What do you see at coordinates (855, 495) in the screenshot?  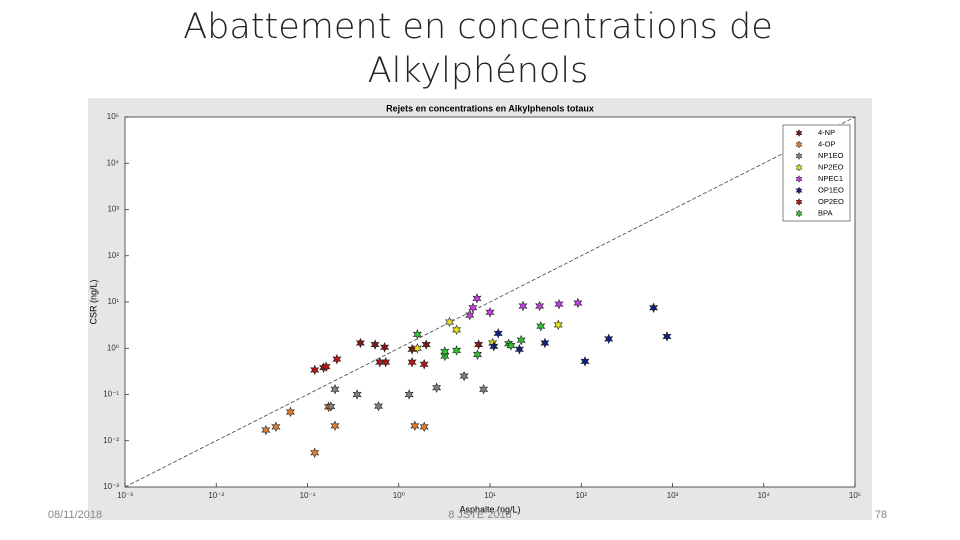 I see `x-tick-label: 10⁵` at bounding box center [855, 495].